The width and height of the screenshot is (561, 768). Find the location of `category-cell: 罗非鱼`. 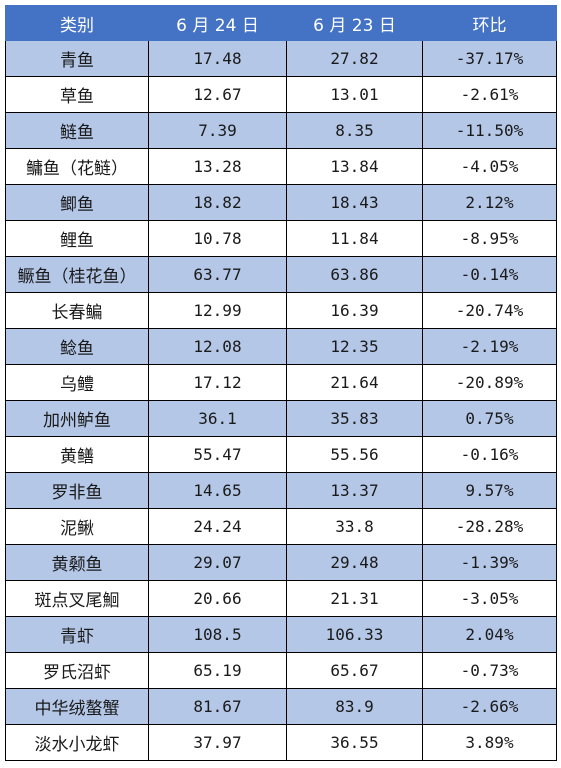

category-cell: 罗非鱼 is located at coordinates (77, 490).